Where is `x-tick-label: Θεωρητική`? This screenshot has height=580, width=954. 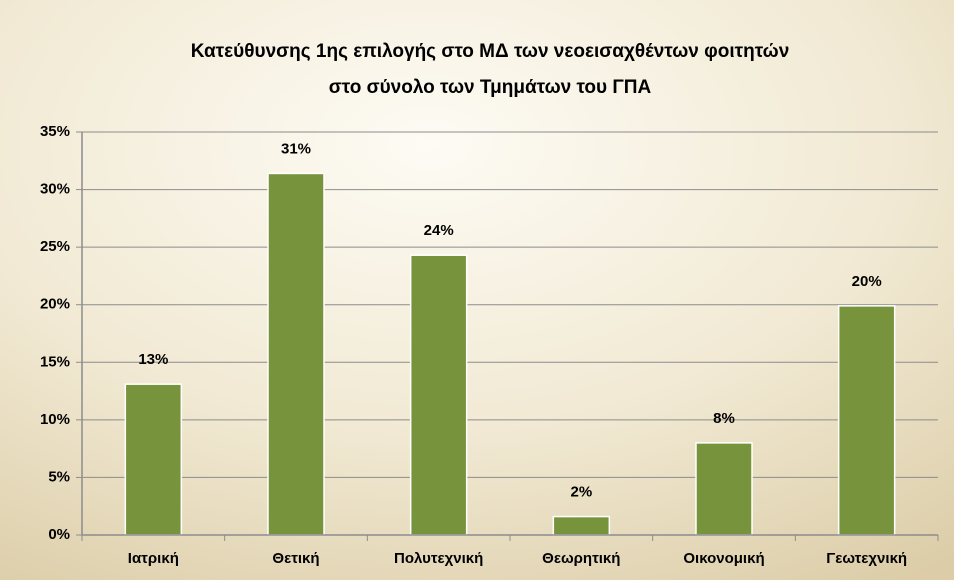
x-tick-label: Θεωρητική is located at coordinates (581, 558).